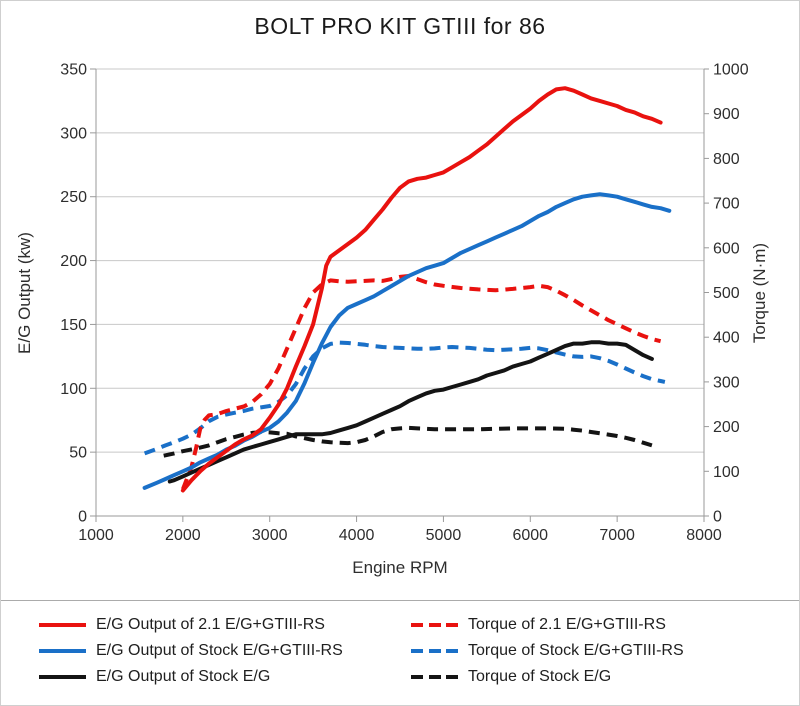 The width and height of the screenshot is (800, 706). Describe the element at coordinates (73, 133) in the screenshot. I see `left-tick-label: 300` at that location.